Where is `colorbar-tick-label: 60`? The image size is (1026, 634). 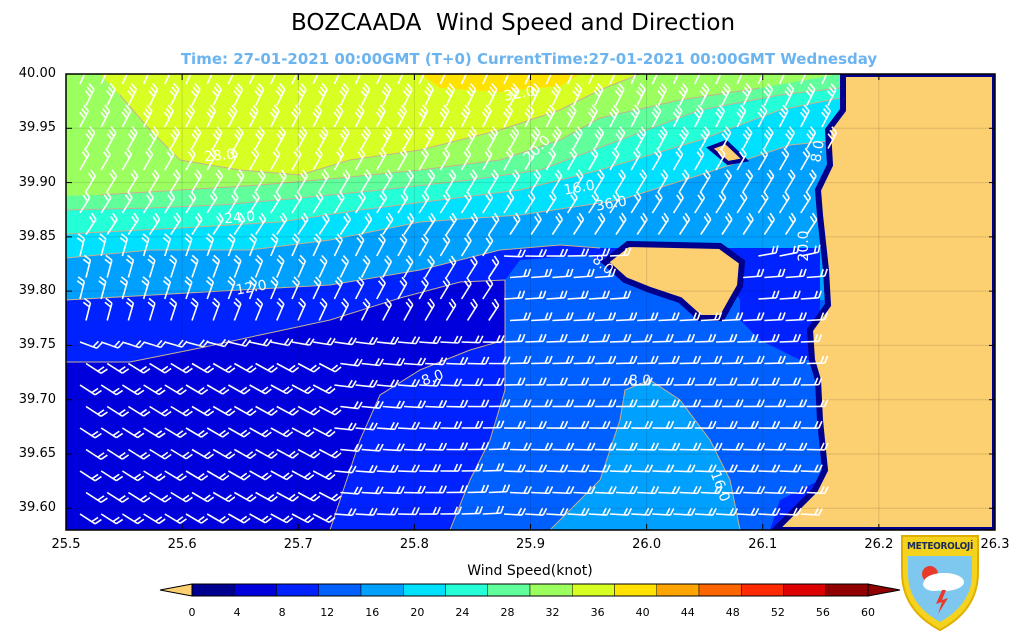
colorbar-tick-label: 60 is located at coordinates (868, 612).